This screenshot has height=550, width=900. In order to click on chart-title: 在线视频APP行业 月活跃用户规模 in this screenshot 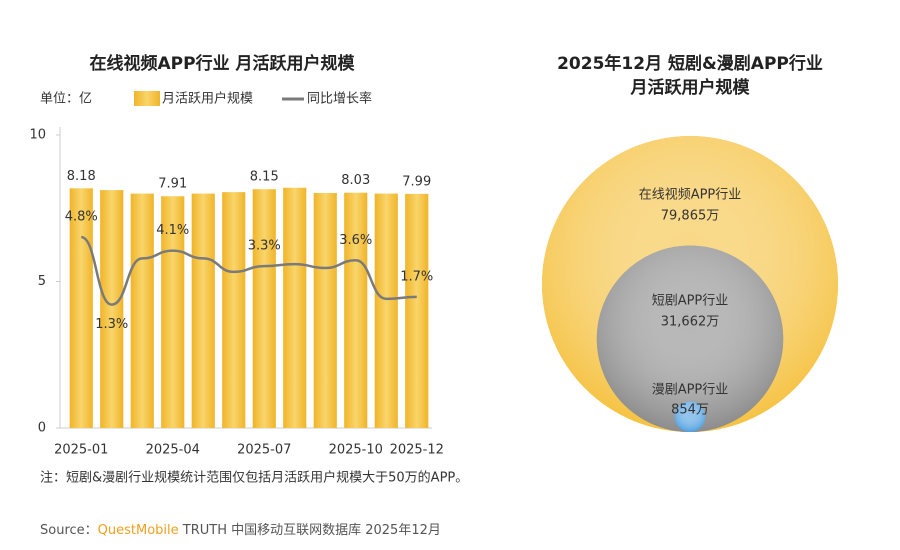, I will do `click(223, 63)`.